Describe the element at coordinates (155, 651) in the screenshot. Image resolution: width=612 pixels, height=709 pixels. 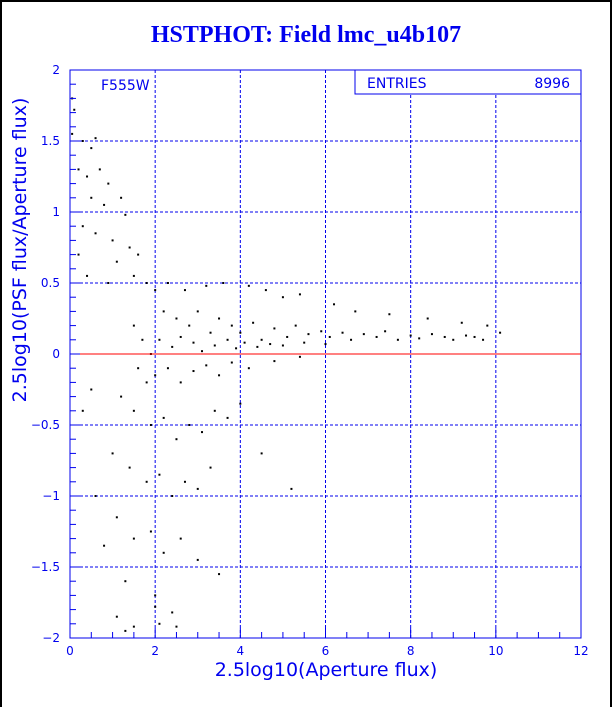
I see `x-tick-label: 2` at that location.